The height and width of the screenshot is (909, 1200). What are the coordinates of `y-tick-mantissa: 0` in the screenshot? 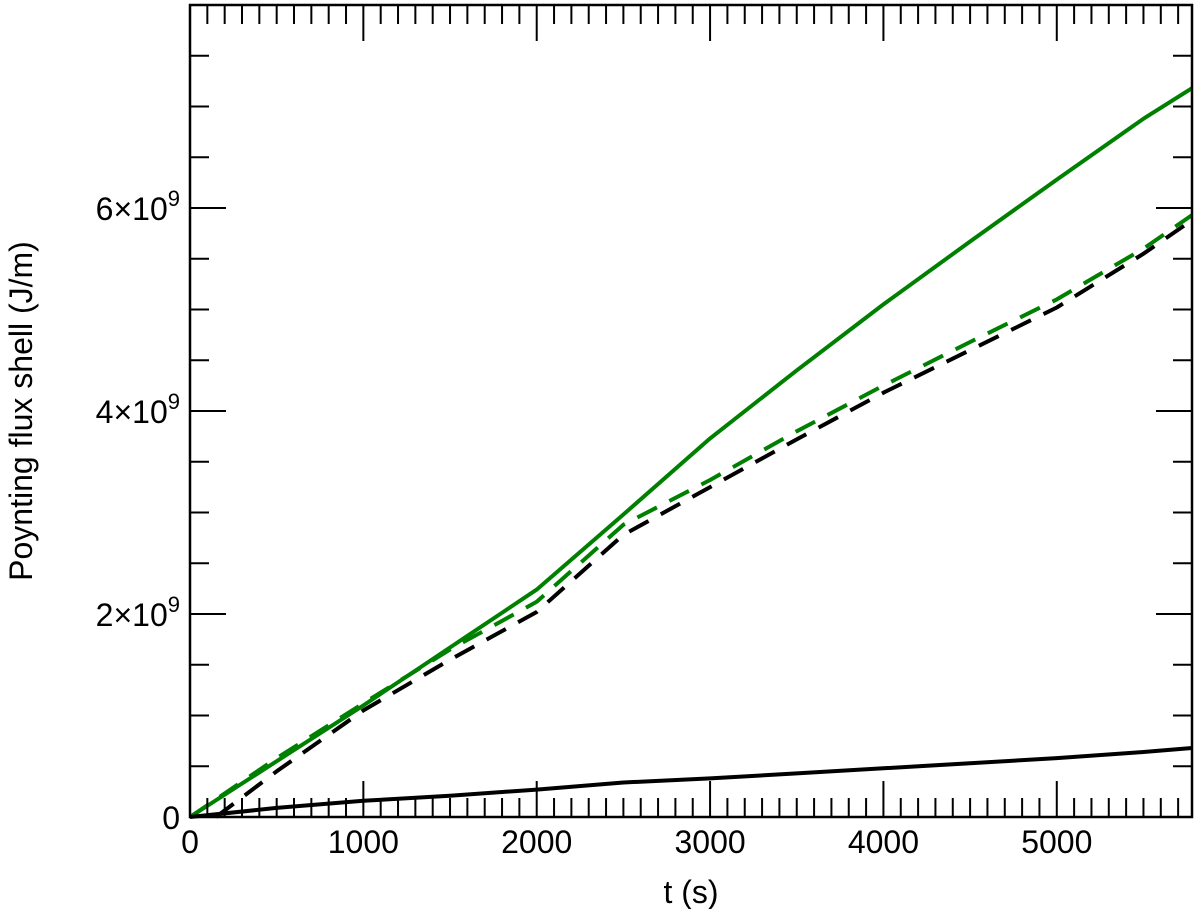 It's located at (171, 818).